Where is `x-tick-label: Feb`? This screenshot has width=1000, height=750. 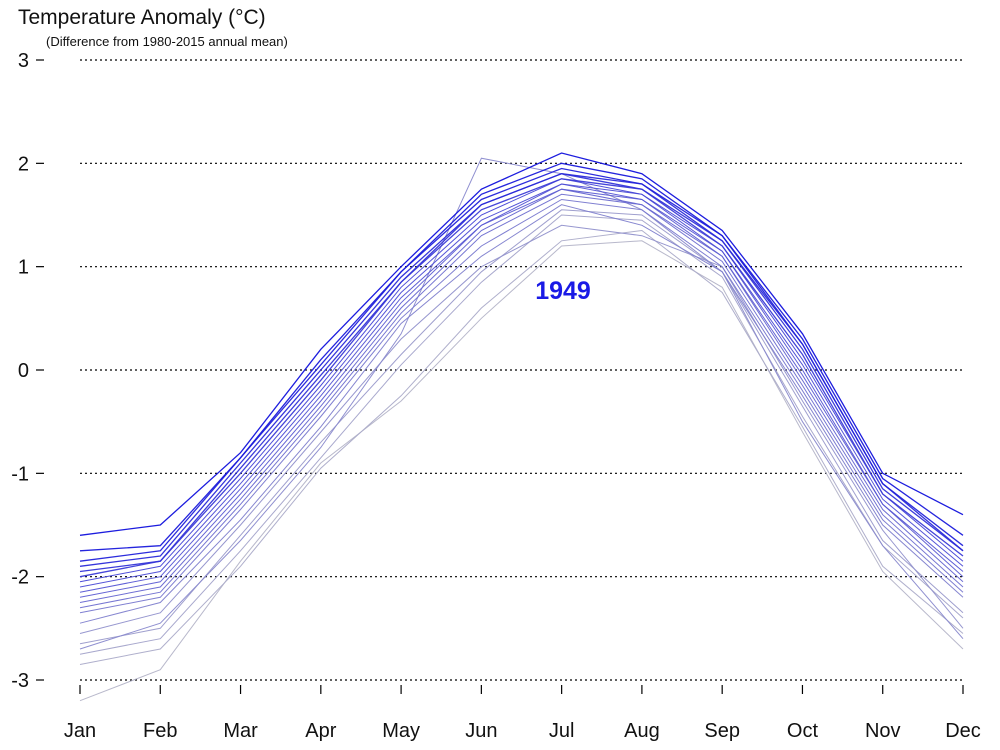 x-tick-label: Feb is located at coordinates (160, 731).